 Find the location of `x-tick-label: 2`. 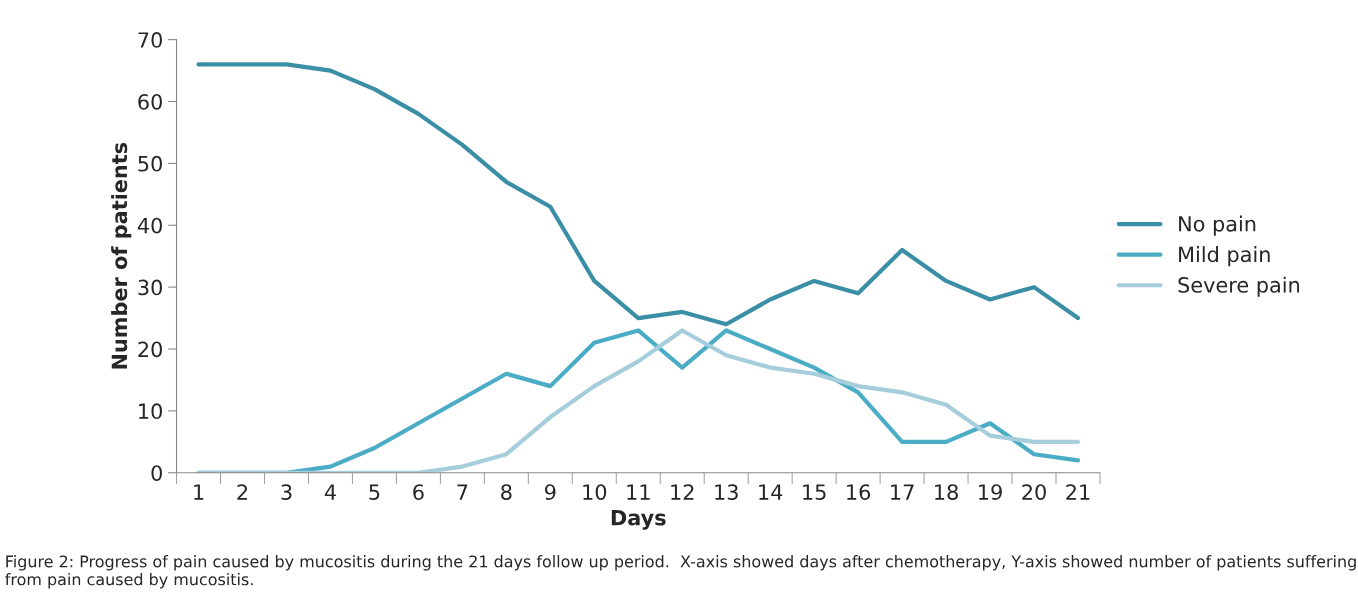

x-tick-label: 2 is located at coordinates (242, 492).